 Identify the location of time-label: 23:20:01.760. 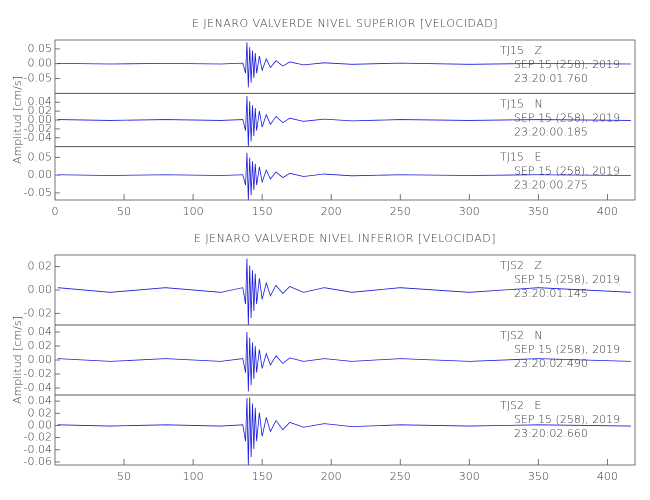
(551, 78).